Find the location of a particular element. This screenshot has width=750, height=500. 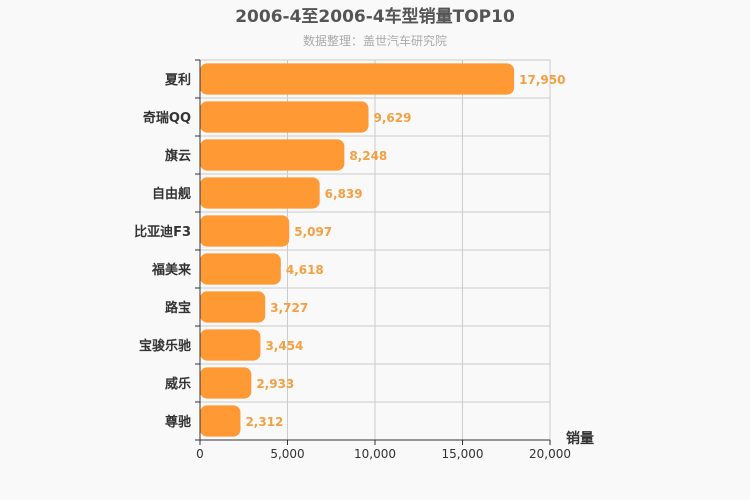

x-tick-label: 10,000 is located at coordinates (375, 454).